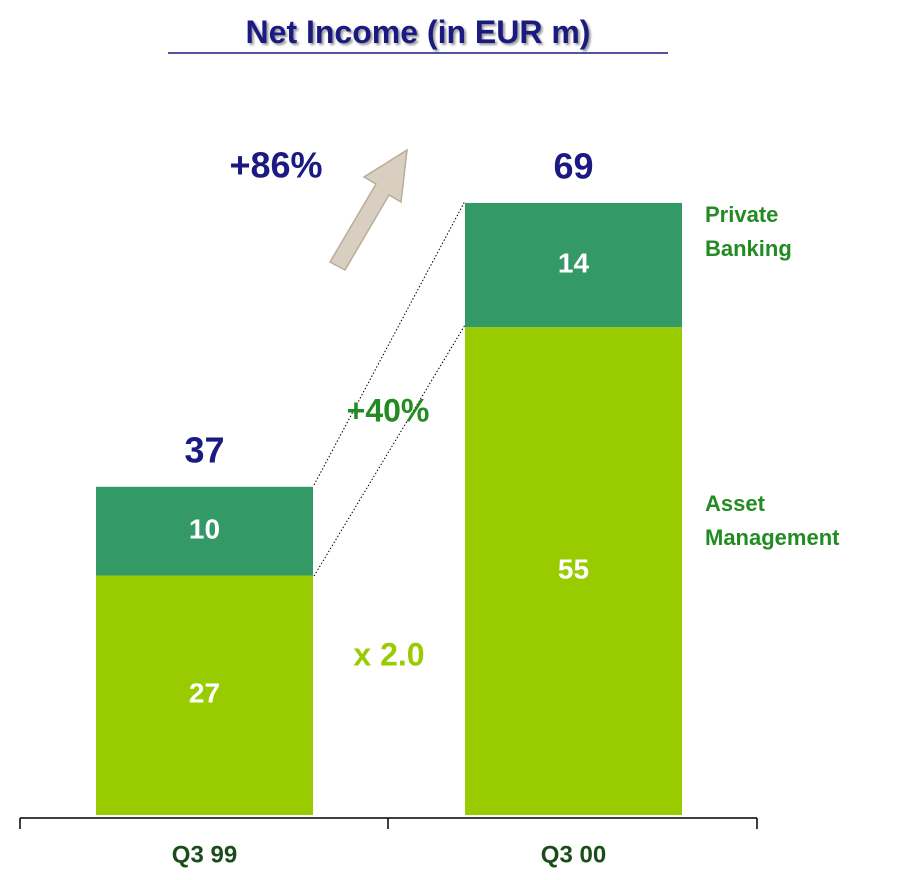 Image resolution: width=899 pixels, height=880 pixels. What do you see at coordinates (573, 854) in the screenshot?
I see `x-tick-label: Q3 00` at bounding box center [573, 854].